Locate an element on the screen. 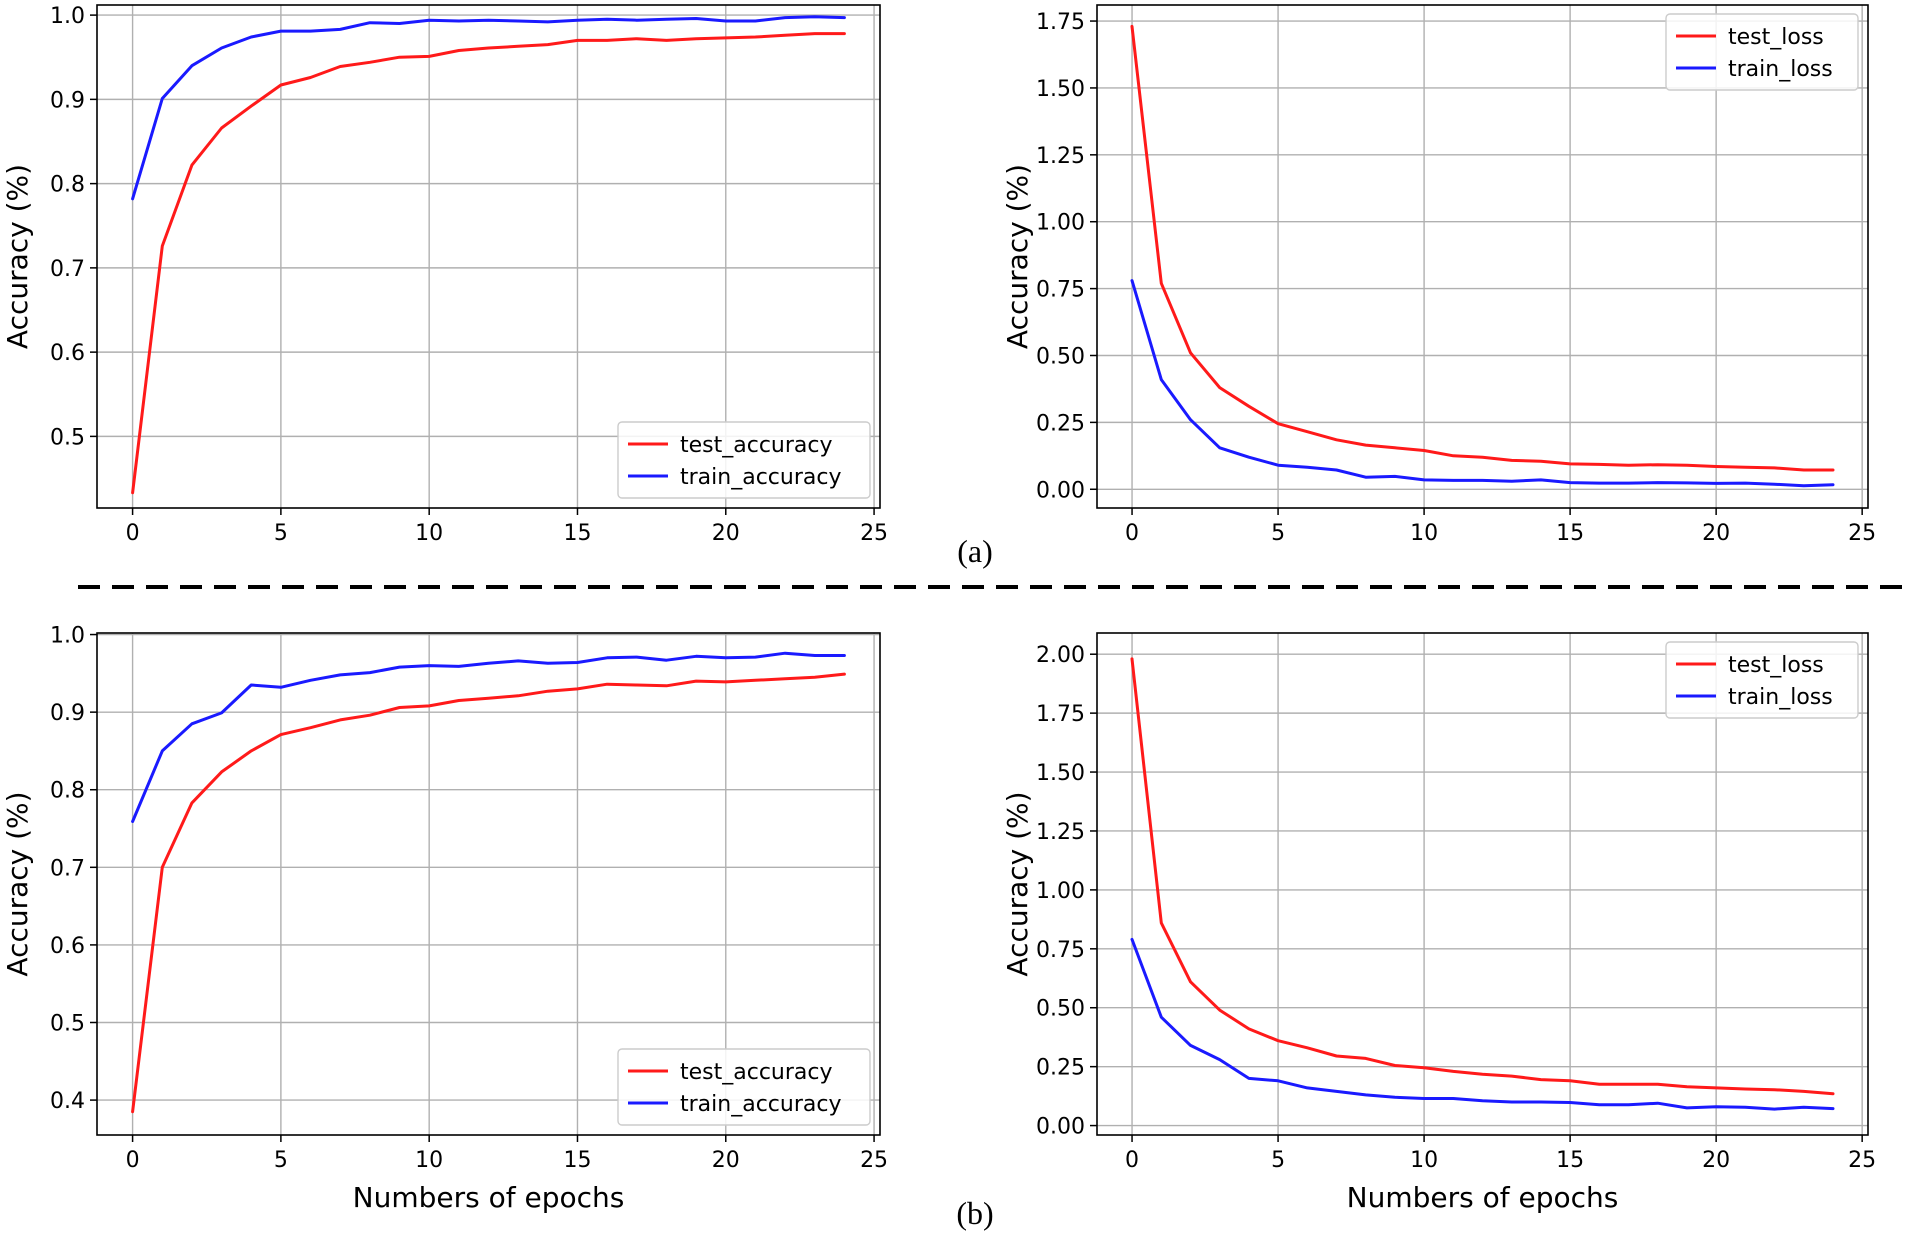 This screenshot has width=1905, height=1233. y-tick-label: 0.4 is located at coordinates (67, 1101).